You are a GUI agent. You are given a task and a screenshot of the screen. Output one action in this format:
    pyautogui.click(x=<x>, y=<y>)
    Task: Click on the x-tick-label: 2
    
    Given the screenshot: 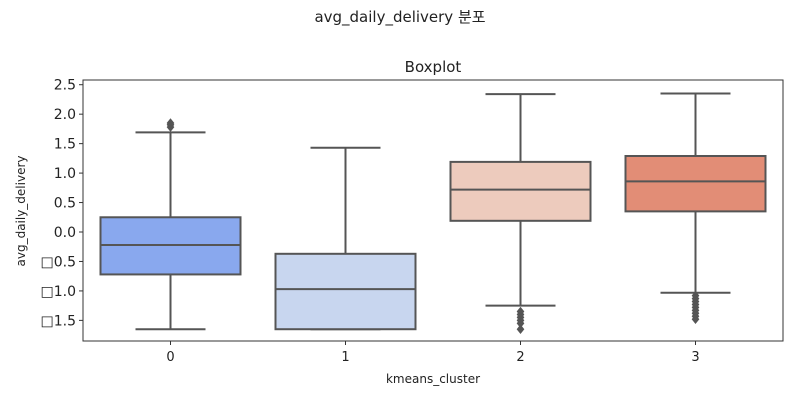 What is the action you would take?
    pyautogui.click(x=520, y=357)
    